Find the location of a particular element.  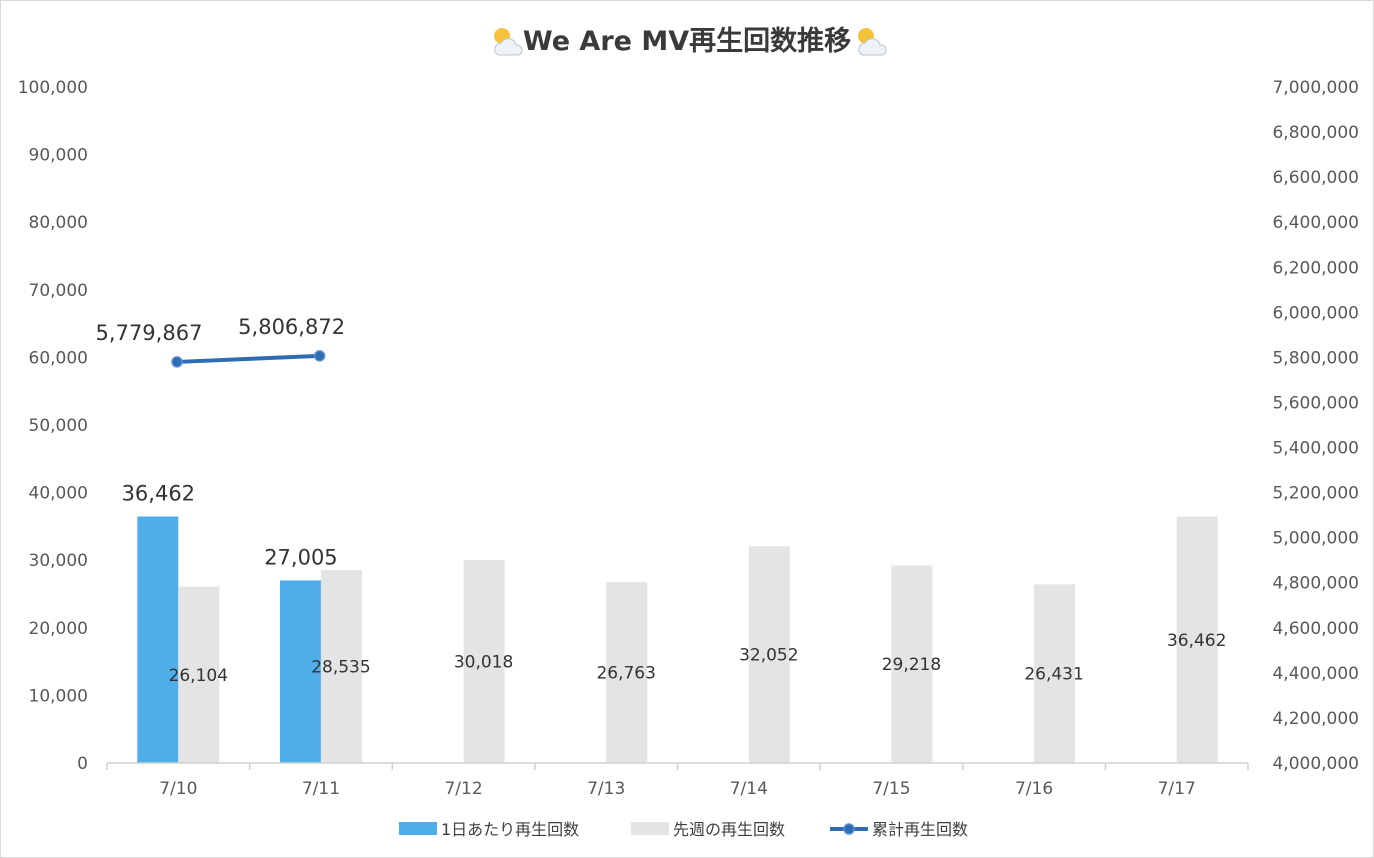

x-tick-label: 7/17 is located at coordinates (1177, 789).